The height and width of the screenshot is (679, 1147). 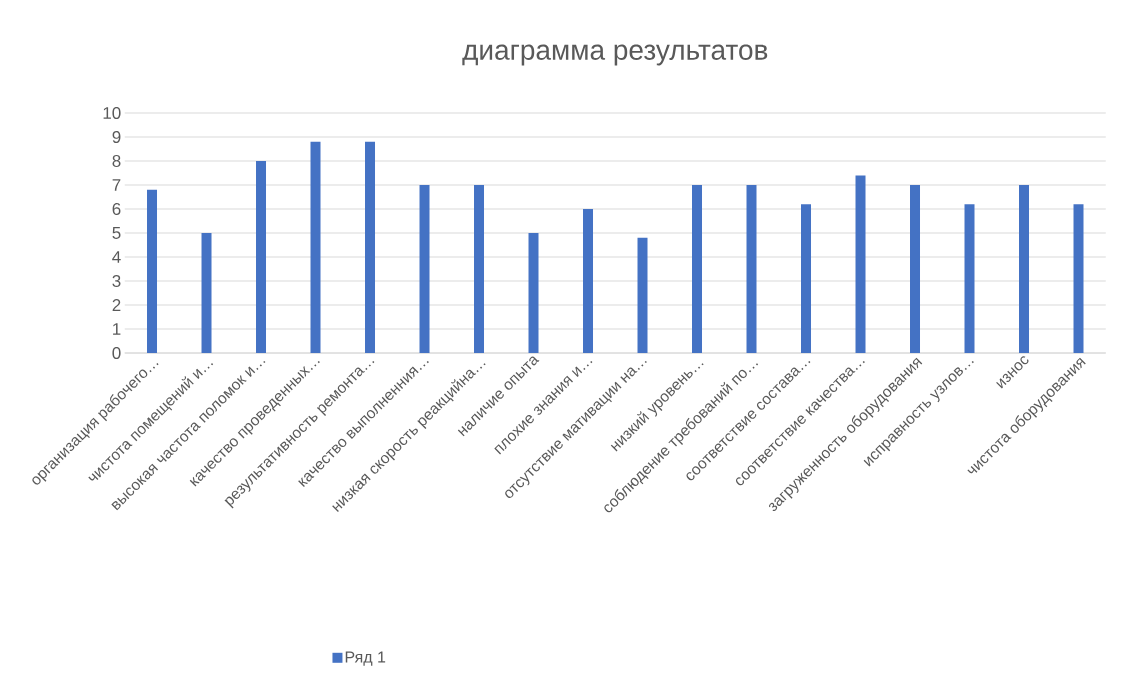 I want to click on y-tick-label: 5, so click(x=116, y=233).